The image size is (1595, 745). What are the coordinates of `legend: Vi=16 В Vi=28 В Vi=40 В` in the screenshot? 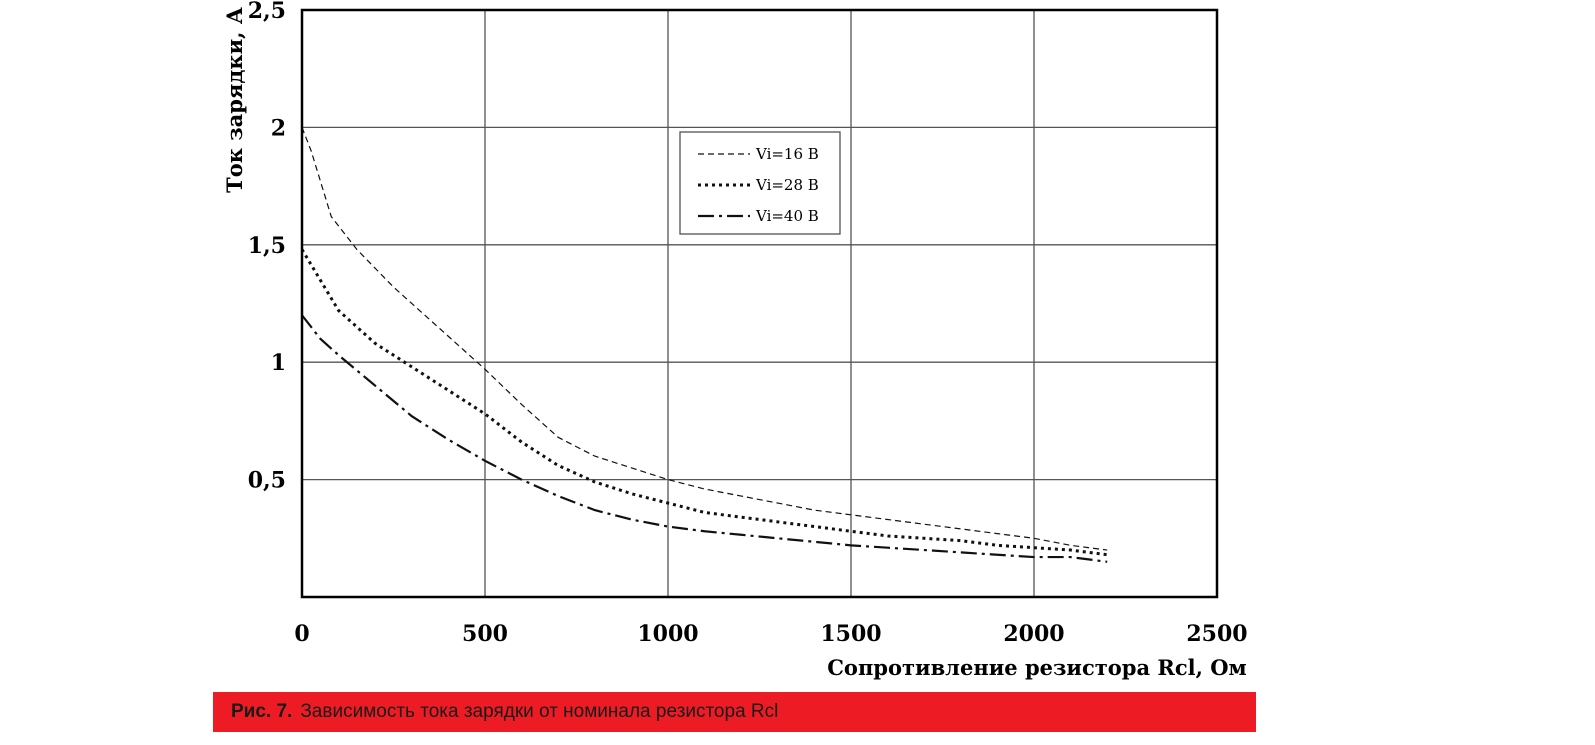 It's located at (760, 183).